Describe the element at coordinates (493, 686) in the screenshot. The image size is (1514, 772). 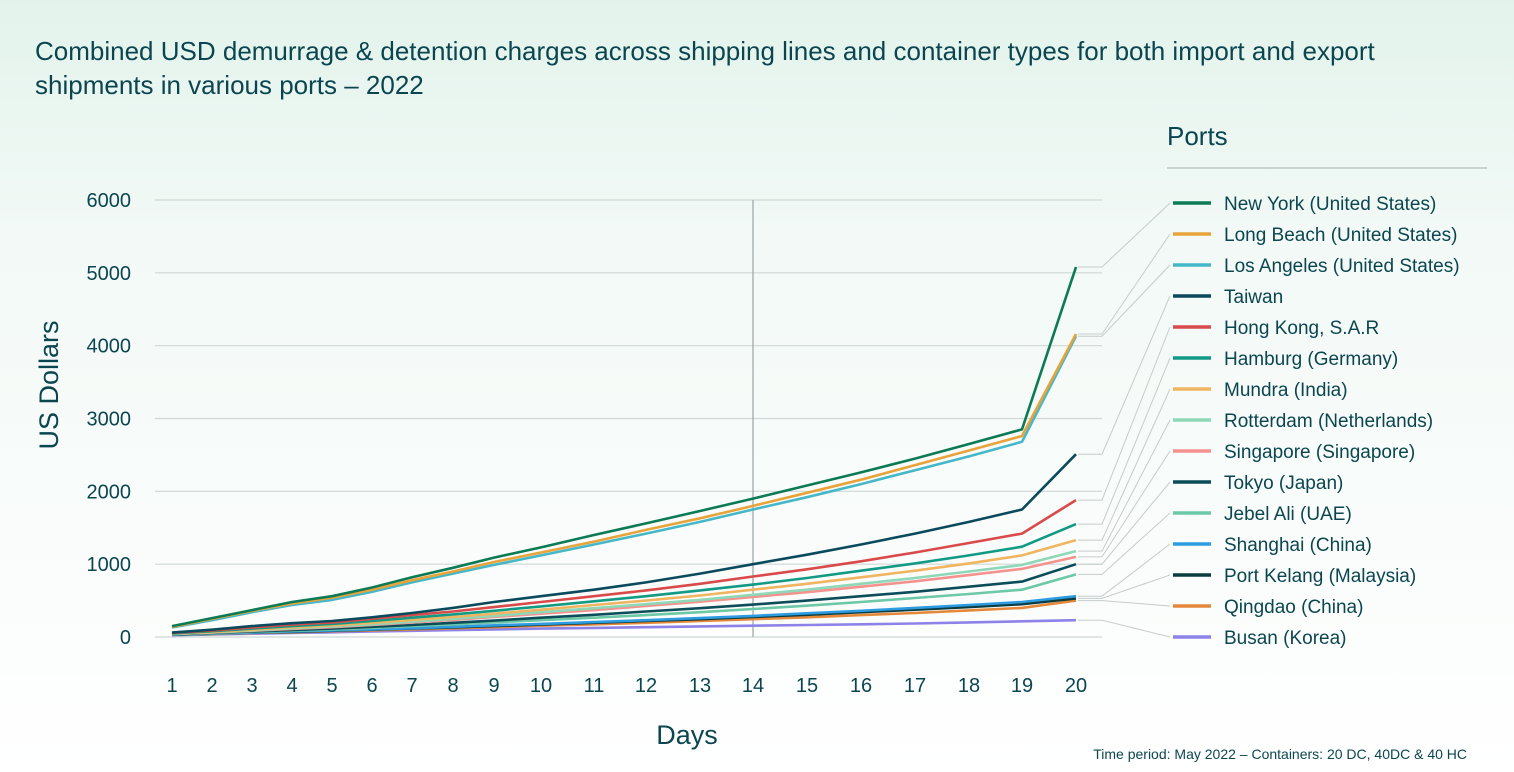
I see `x-tick-label: 9` at that location.